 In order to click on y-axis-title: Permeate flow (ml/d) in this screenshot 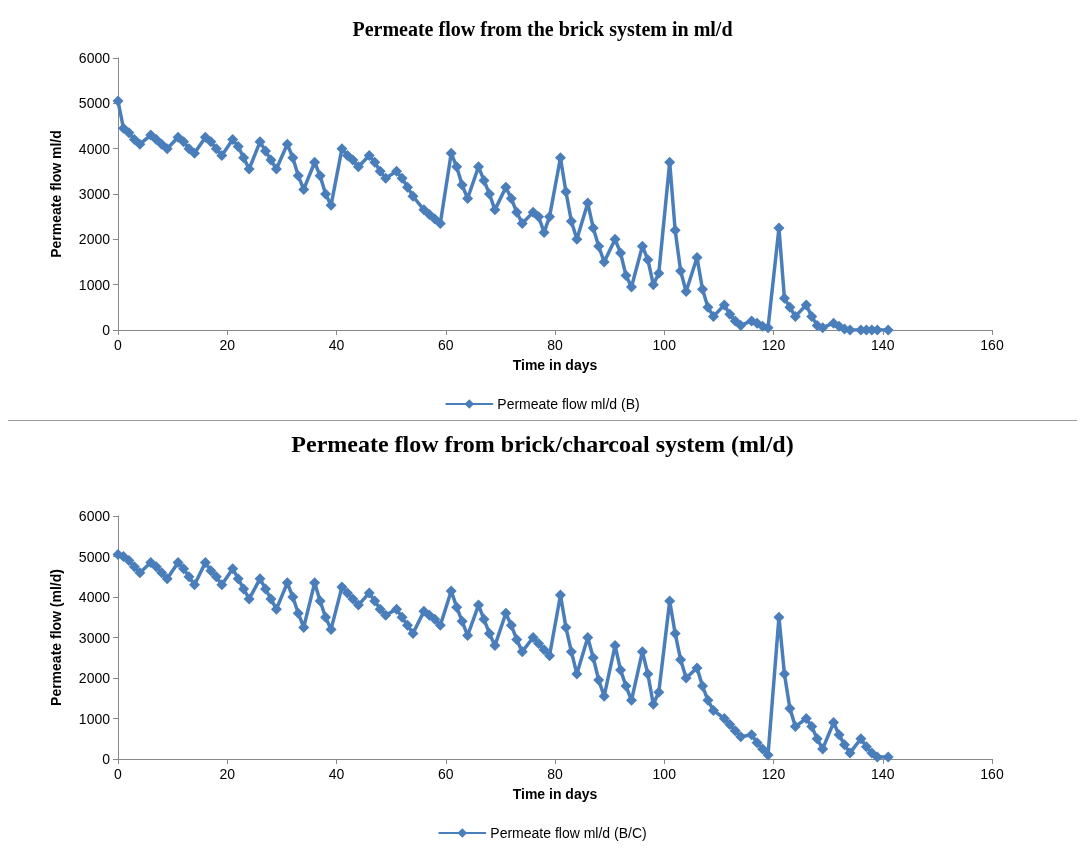, I will do `click(56, 637)`.